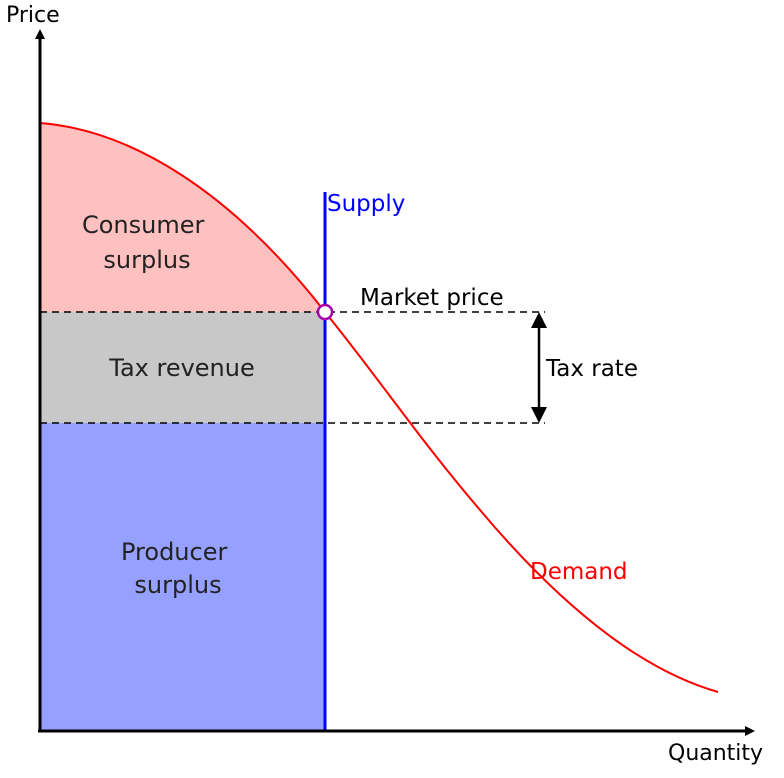 Image resolution: width=784 pixels, height=778 pixels. Describe the element at coordinates (146, 260) in the screenshot. I see `consumer-surplus-label-line2: surplus` at that location.